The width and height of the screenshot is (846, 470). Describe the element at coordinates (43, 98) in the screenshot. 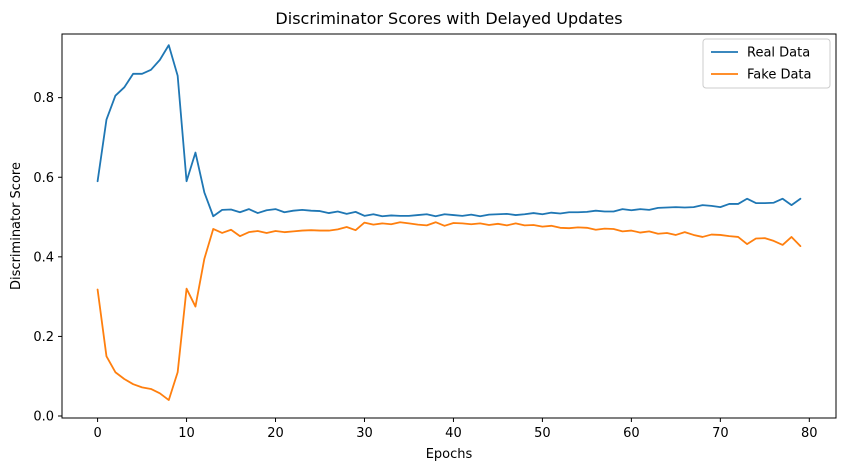

I see `y-tick-label: 0.8` at that location.